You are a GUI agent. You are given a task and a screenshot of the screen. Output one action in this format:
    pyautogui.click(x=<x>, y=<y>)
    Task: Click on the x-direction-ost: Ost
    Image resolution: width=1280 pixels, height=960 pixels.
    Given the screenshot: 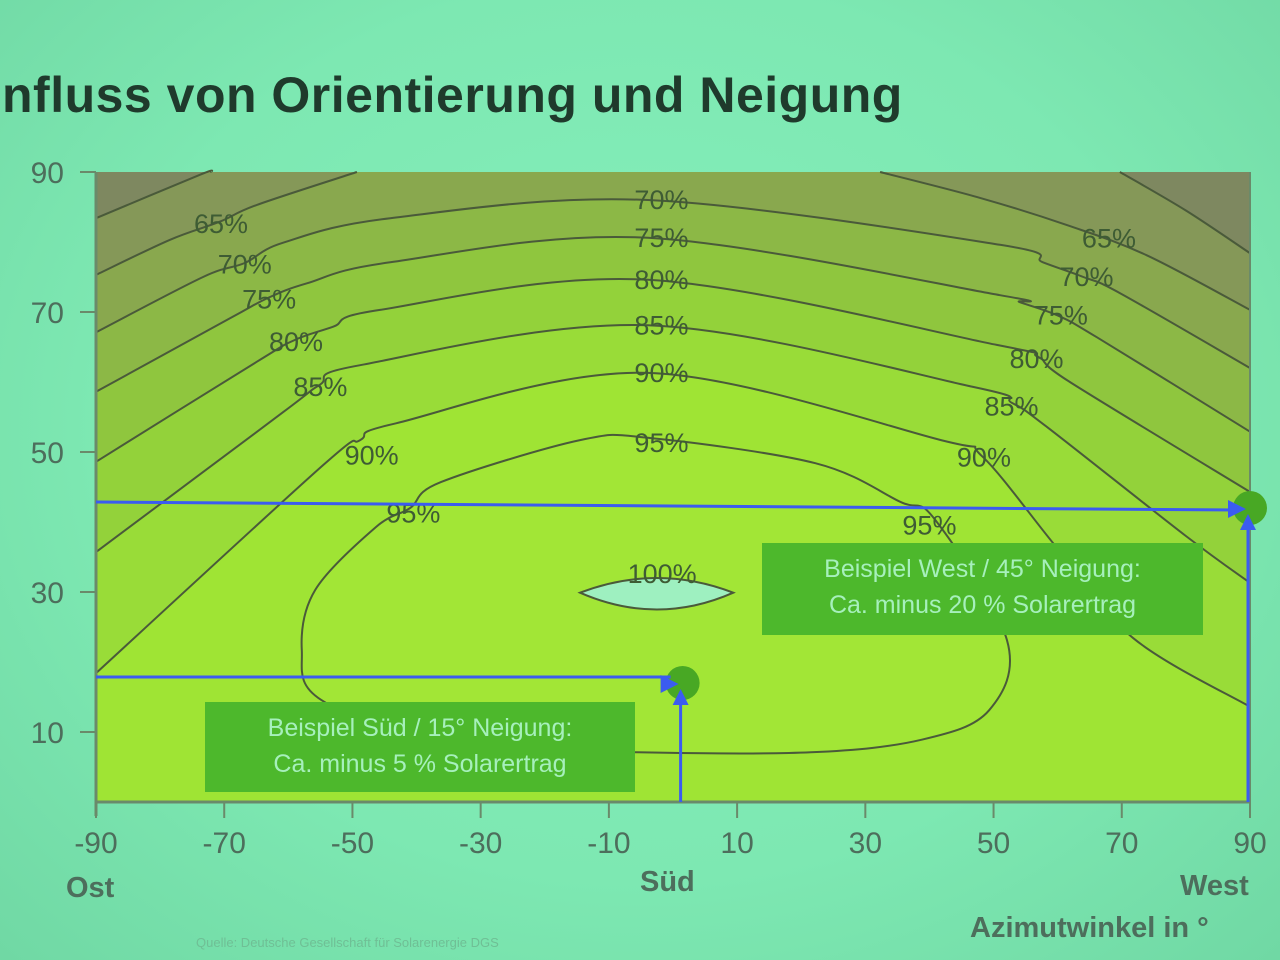 What is the action you would take?
    pyautogui.click(x=90, y=888)
    